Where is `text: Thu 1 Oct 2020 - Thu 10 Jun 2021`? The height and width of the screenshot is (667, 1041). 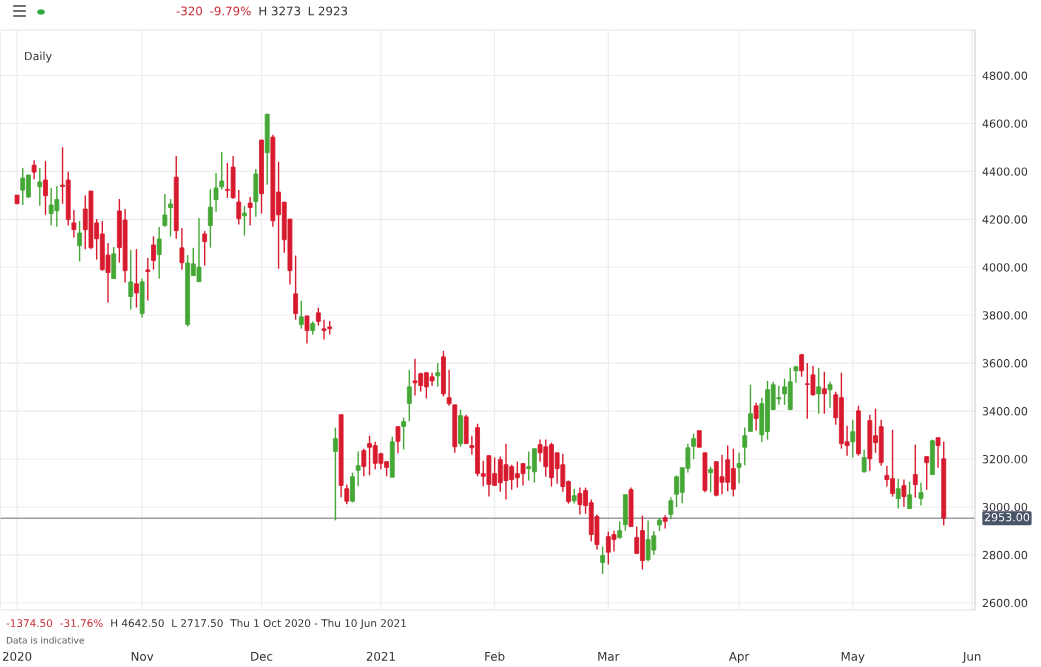
text: Thu 1 Oct 2020 - Thu 10 Jun 2021 is located at coordinates (318, 623).